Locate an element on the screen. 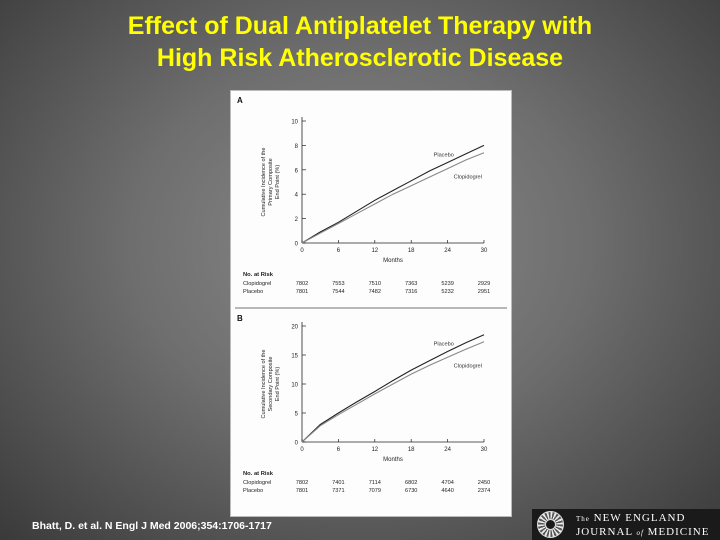  at-risk-value: 7079 is located at coordinates (375, 491).